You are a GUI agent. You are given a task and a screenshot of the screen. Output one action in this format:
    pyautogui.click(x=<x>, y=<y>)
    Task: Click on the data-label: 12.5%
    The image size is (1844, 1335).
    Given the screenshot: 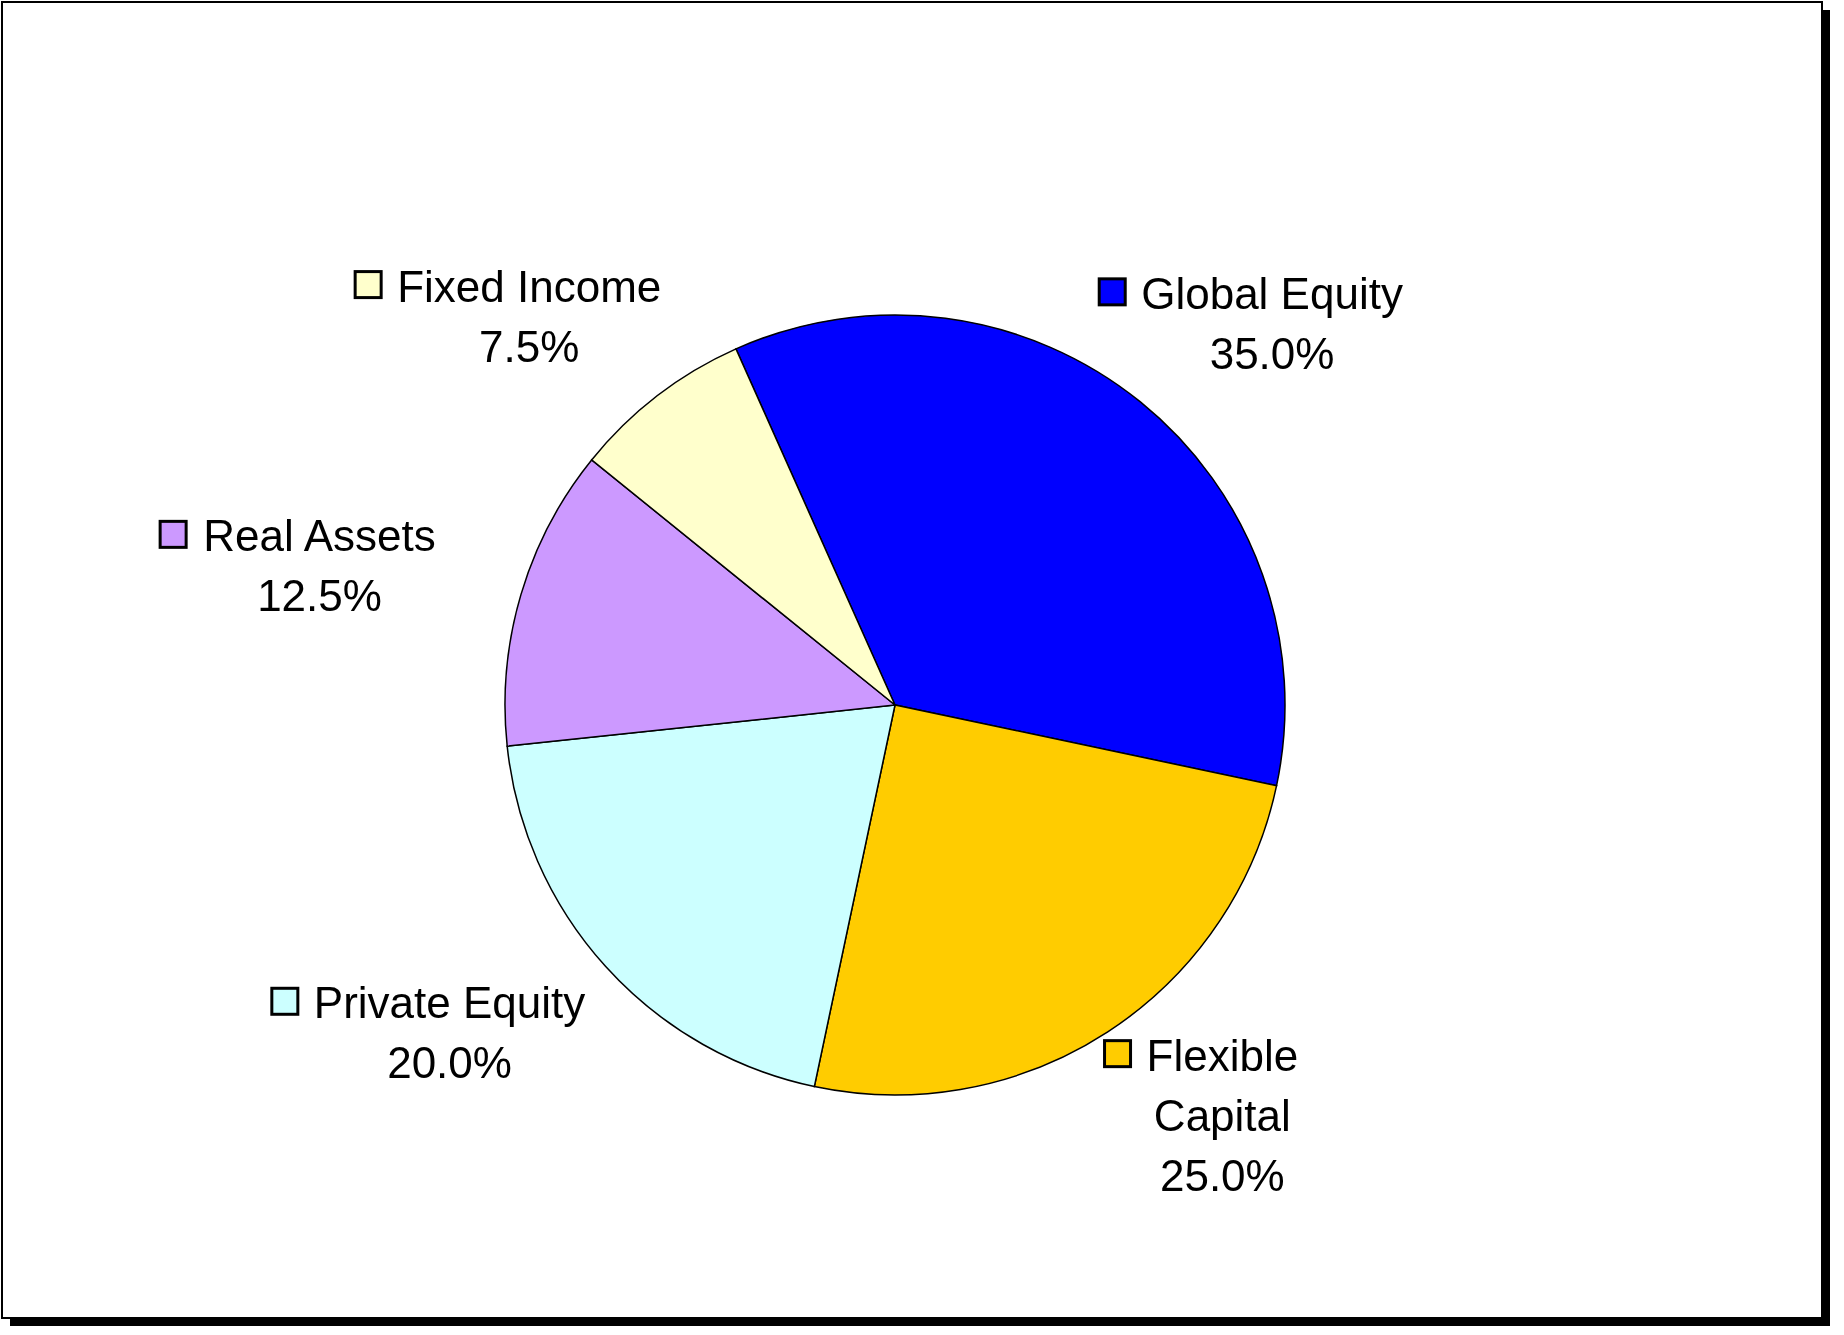 What is the action you would take?
    pyautogui.click(x=319, y=596)
    